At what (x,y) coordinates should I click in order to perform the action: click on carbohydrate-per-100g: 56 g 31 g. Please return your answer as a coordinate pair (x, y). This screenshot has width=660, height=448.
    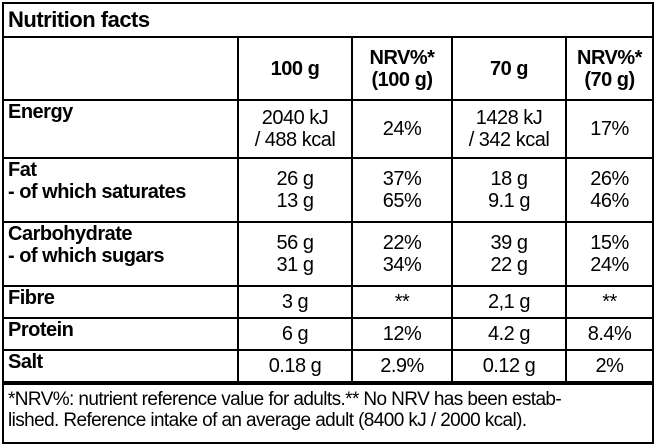
    Looking at the image, I should click on (295, 254).